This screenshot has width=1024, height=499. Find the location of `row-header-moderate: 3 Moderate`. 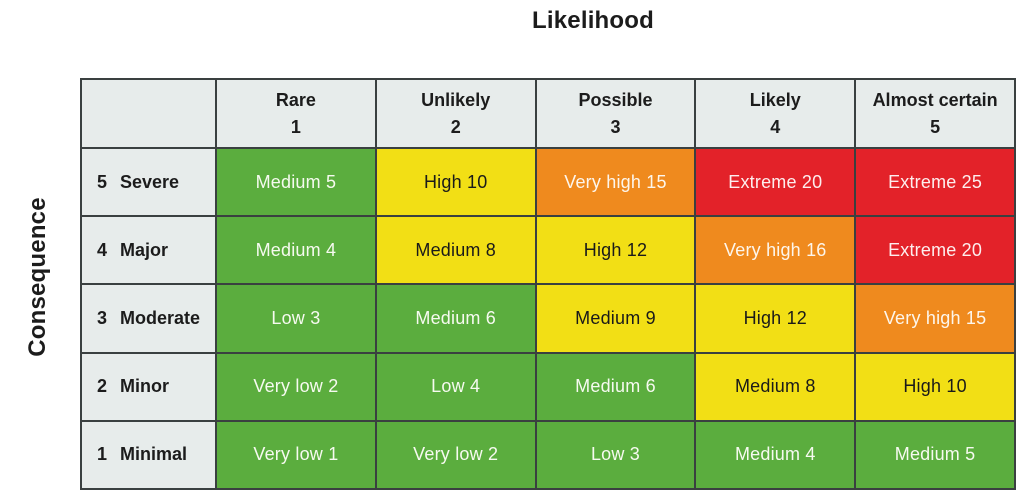

row-header-moderate: 3 Moderate is located at coordinates (148, 318).